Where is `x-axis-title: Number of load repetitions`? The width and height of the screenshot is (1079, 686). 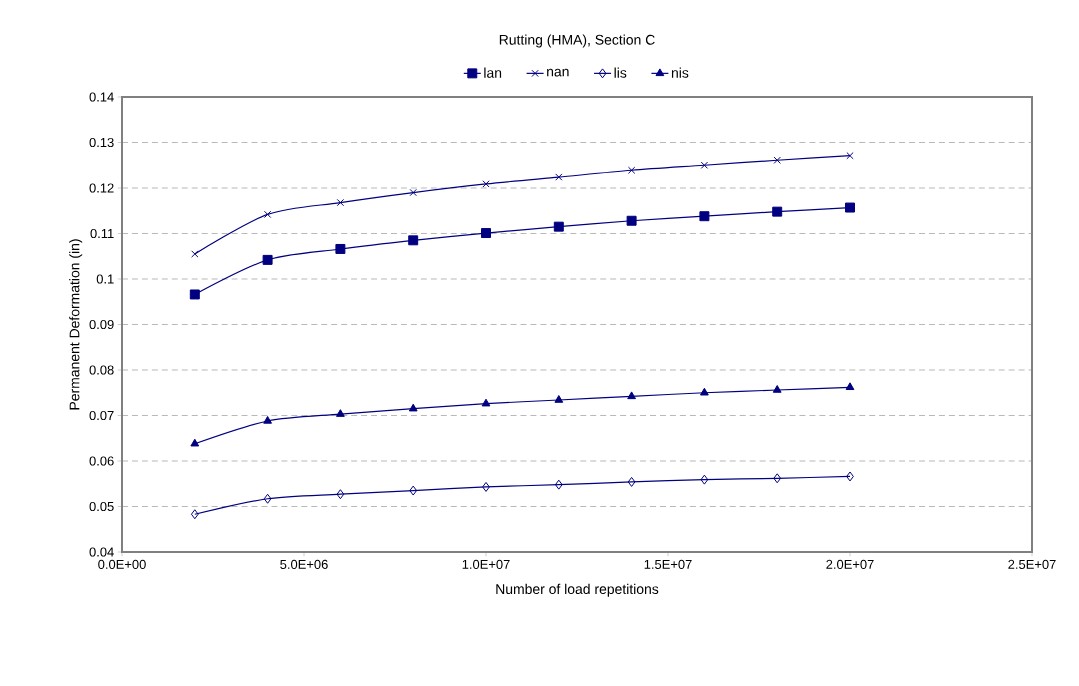
x-axis-title: Number of load repetitions is located at coordinates (577, 590).